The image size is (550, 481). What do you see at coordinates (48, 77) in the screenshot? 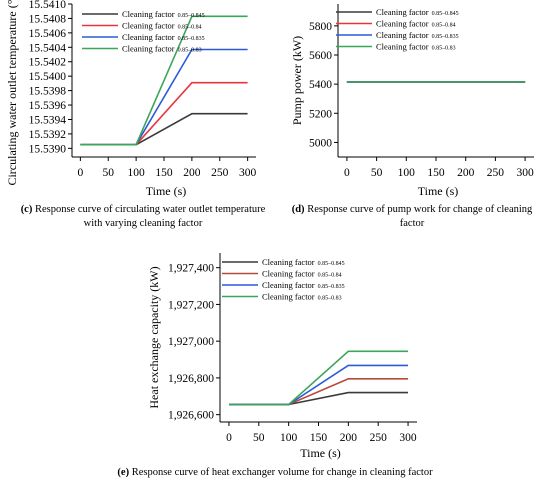
I see `y-tick-label: 15.5400` at bounding box center [48, 77].